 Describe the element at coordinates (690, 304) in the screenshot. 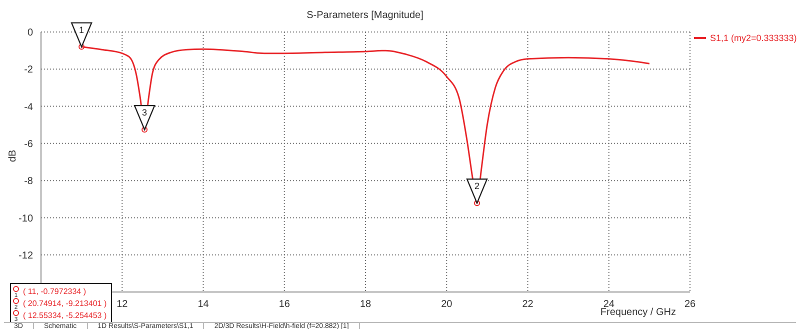

I see `x-tick-label: 26` at that location.